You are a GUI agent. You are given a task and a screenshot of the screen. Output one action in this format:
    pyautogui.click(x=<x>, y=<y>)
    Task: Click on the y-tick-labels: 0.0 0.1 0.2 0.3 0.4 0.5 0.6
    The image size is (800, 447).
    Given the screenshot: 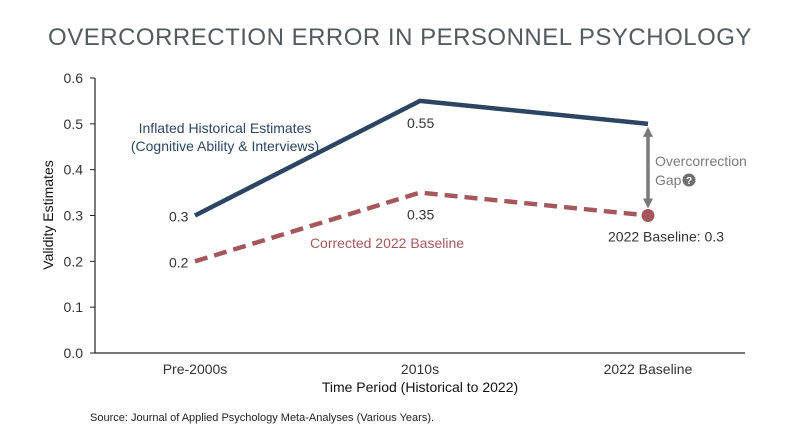 What is the action you would take?
    pyautogui.click(x=79, y=215)
    